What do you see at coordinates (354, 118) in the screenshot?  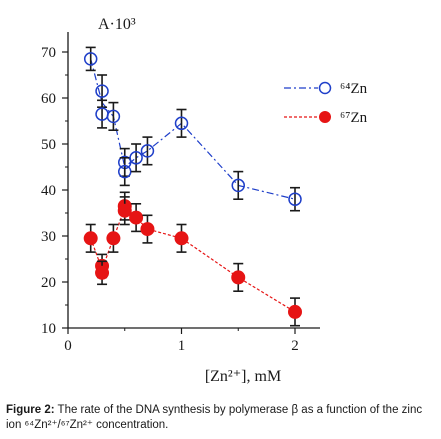 I see `legend-label: ⁶⁷Zn` at bounding box center [354, 118].